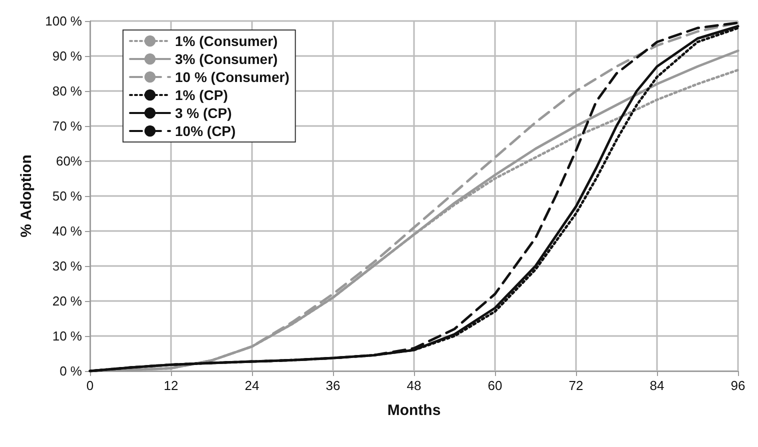  Describe the element at coordinates (414, 385) in the screenshot. I see `x-tick-label: 48` at that location.